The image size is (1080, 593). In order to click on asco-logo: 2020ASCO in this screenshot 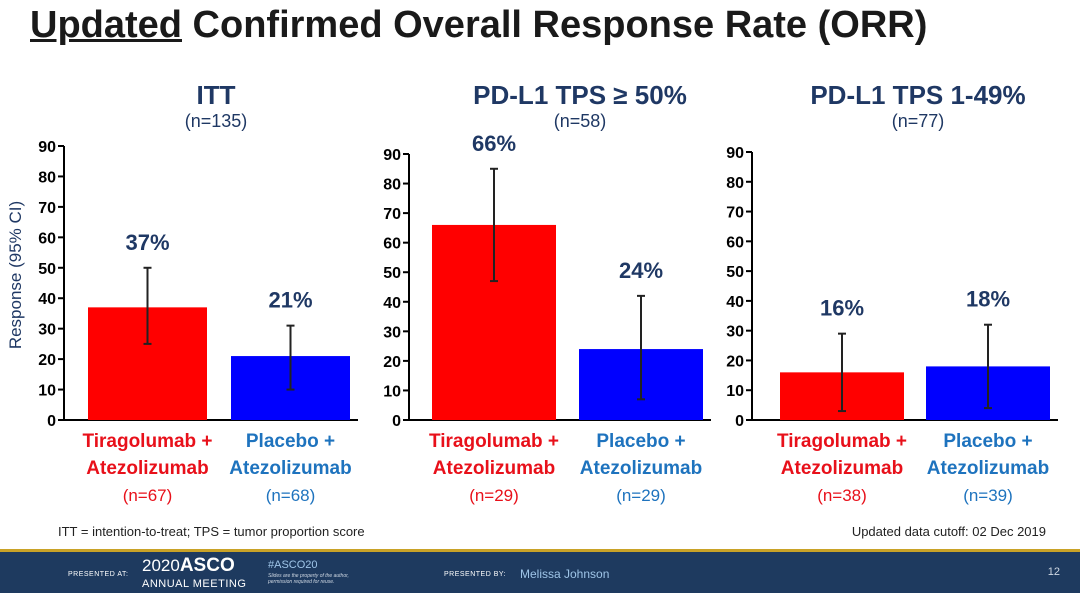, I will do `click(188, 565)`.